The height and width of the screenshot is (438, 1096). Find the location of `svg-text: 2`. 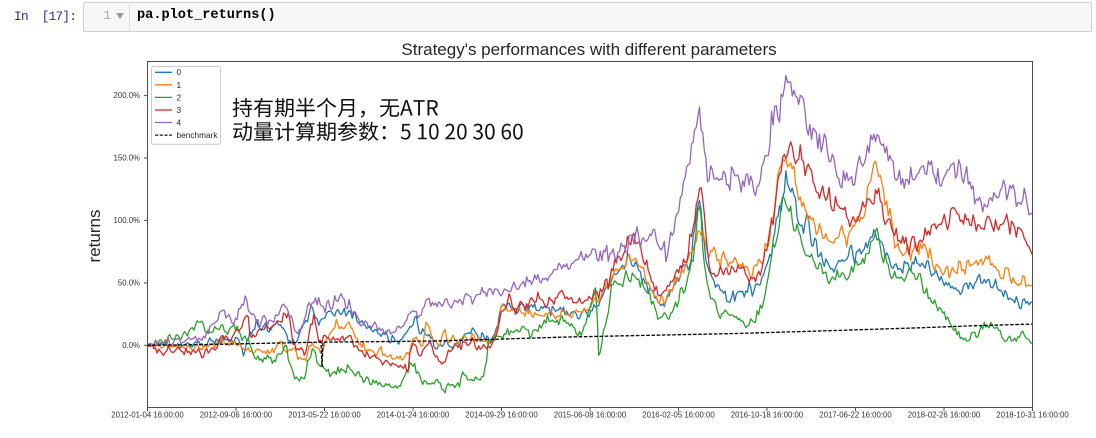

svg-text: 2 is located at coordinates (179, 97).